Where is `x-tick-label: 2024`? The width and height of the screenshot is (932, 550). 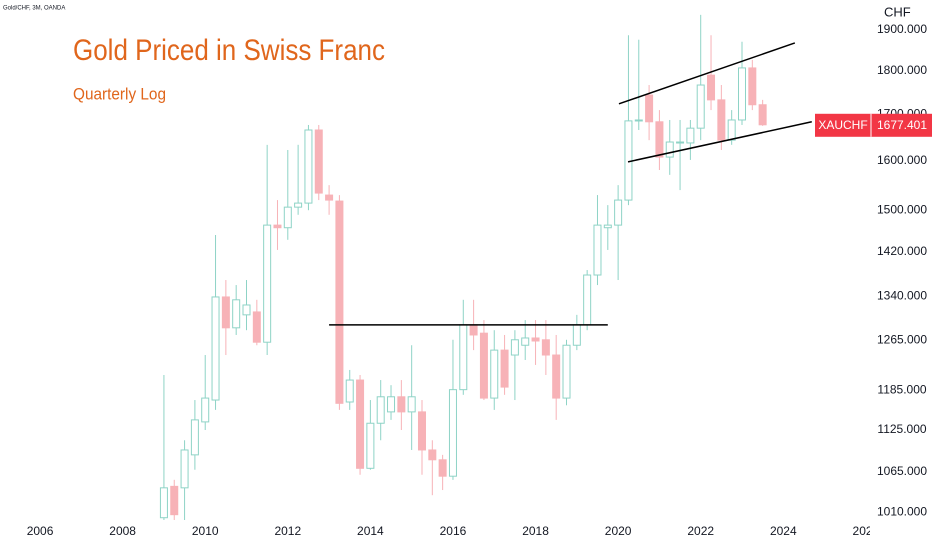
x-tick-label: 2024 is located at coordinates (783, 531).